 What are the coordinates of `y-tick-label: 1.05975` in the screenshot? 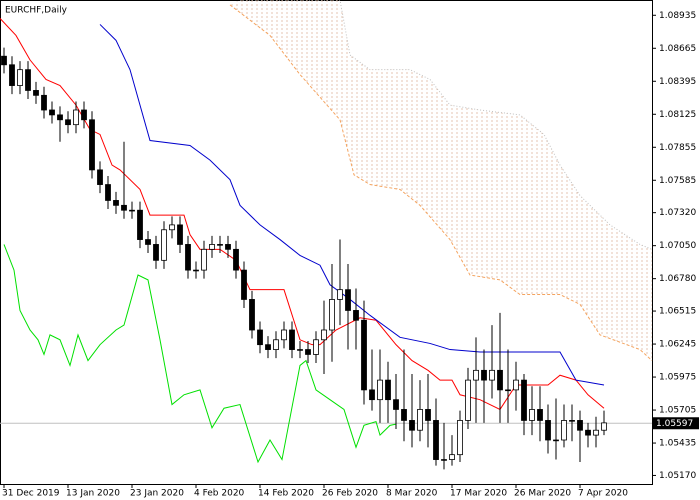 It's located at (677, 378).